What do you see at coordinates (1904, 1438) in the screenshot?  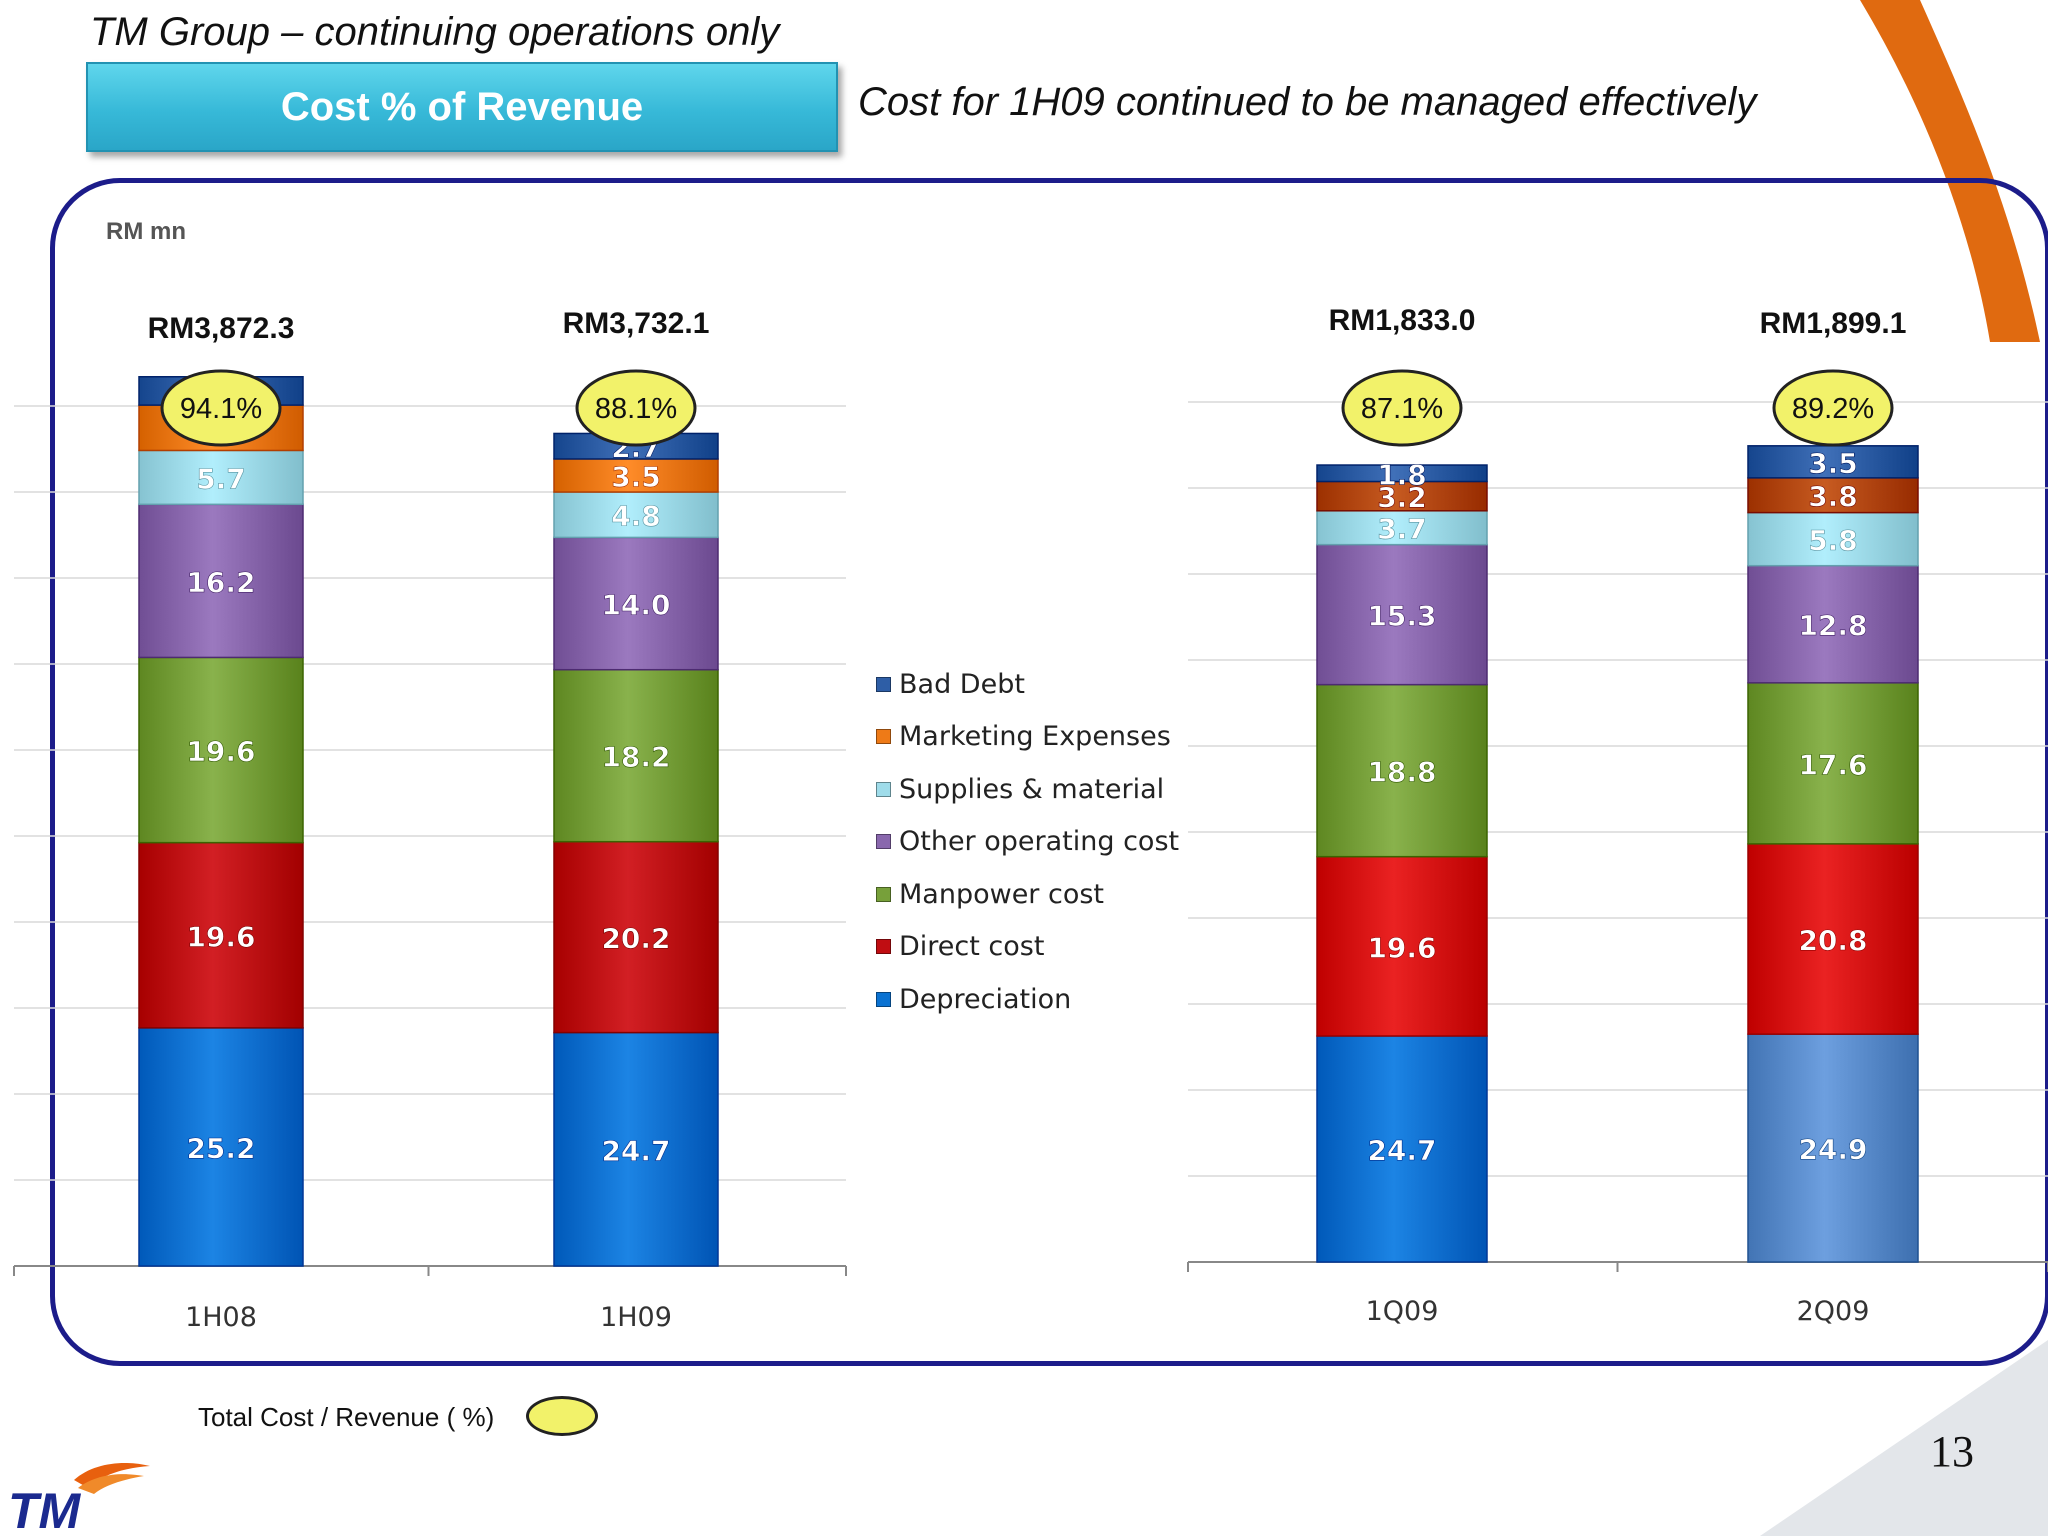 I see `grey-corner-decoration` at bounding box center [1904, 1438].